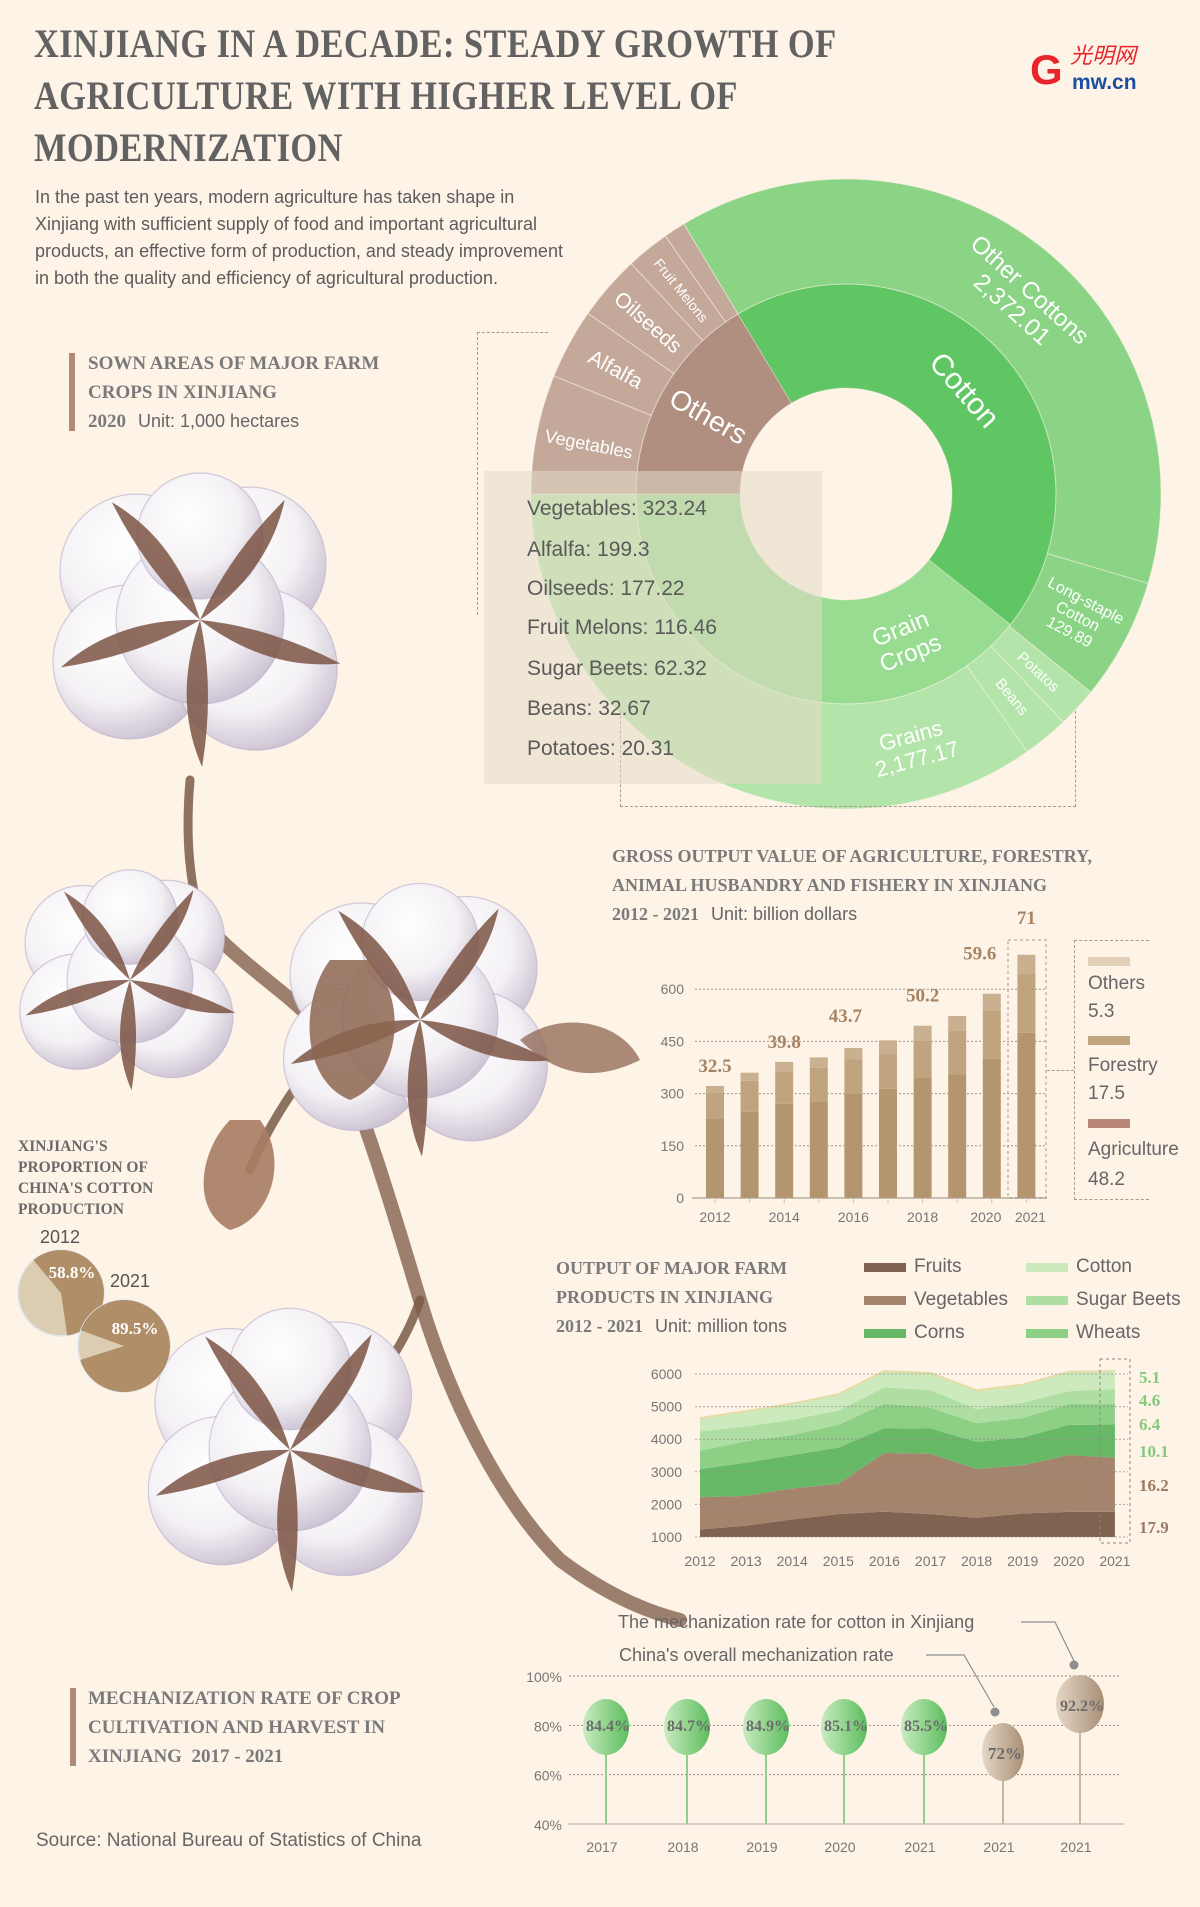 This screenshot has height=1907, width=1200. Describe the element at coordinates (829, 885) in the screenshot. I see `gross-output-title-line-2: ANIMAL HUSBANDRY AND FISHERY IN XINJIANG` at that location.